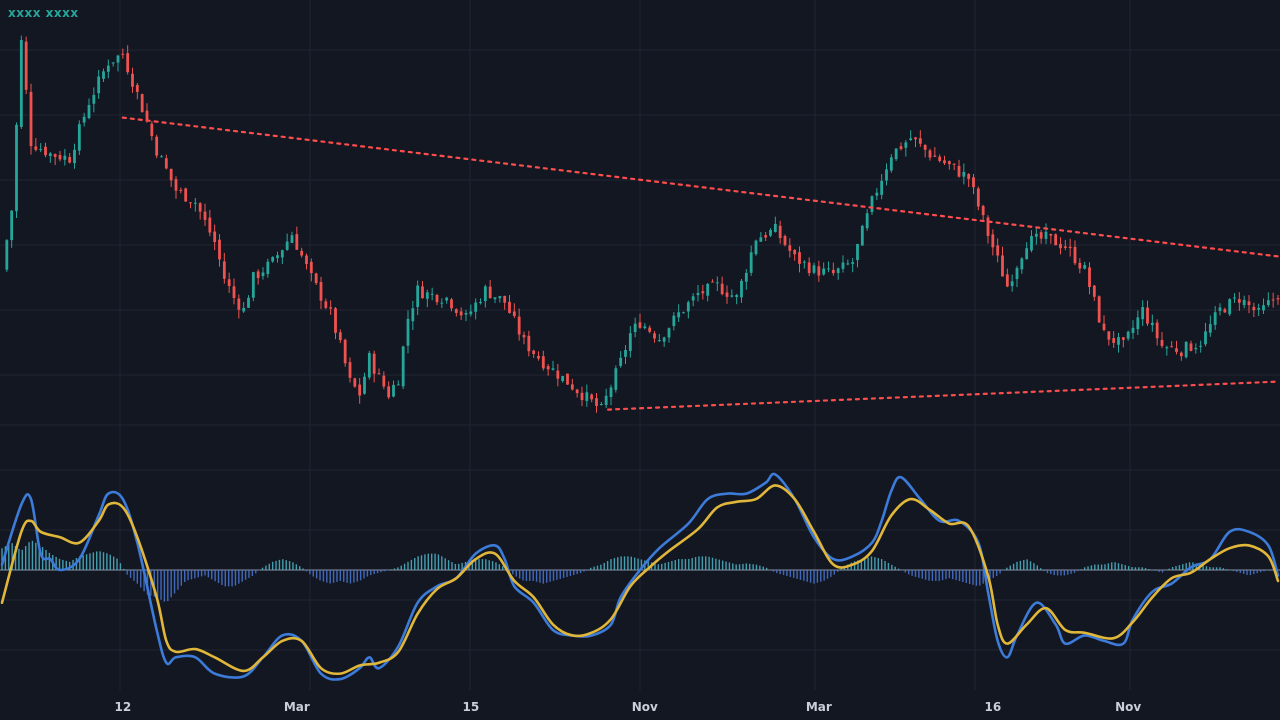 This screenshot has width=1280, height=720. What do you see at coordinates (1128, 707) in the screenshot?
I see `x-tick-label: Nov` at bounding box center [1128, 707].